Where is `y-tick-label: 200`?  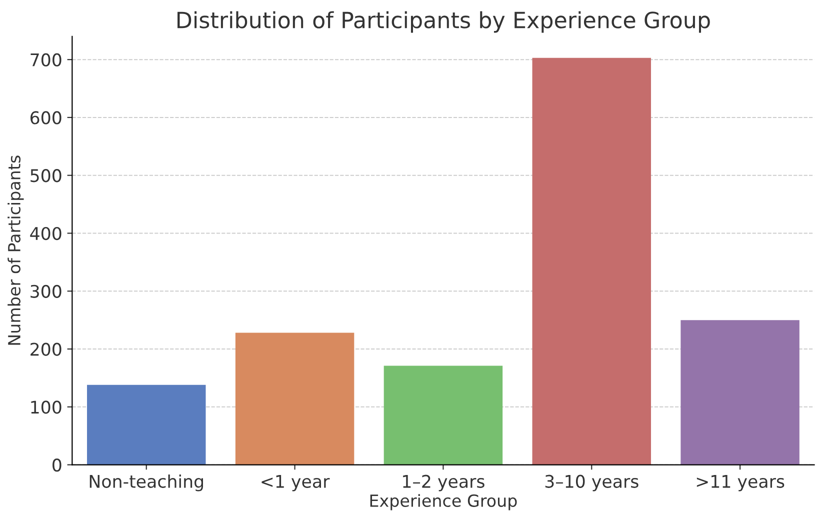
y-tick-label: 200 is located at coordinates (46, 349).